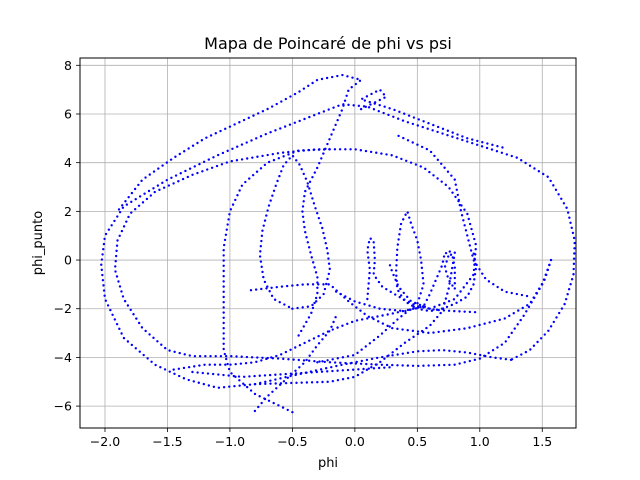  Describe the element at coordinates (292, 441) in the screenshot. I see `x-tick-label: −0.5` at that location.